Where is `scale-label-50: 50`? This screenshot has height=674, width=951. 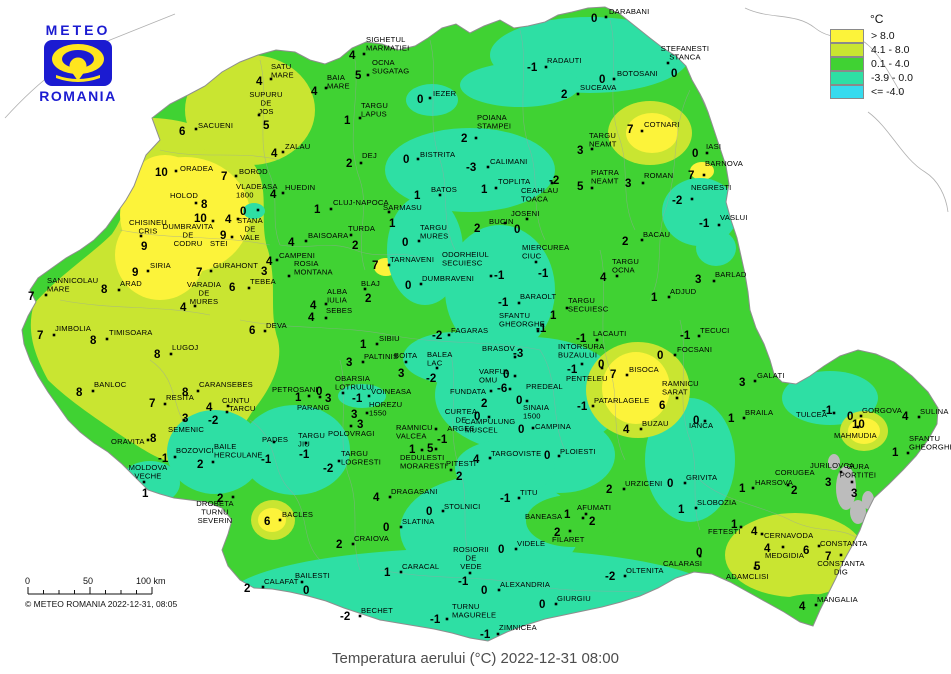 scale-label-50: 50 is located at coordinates (88, 581).